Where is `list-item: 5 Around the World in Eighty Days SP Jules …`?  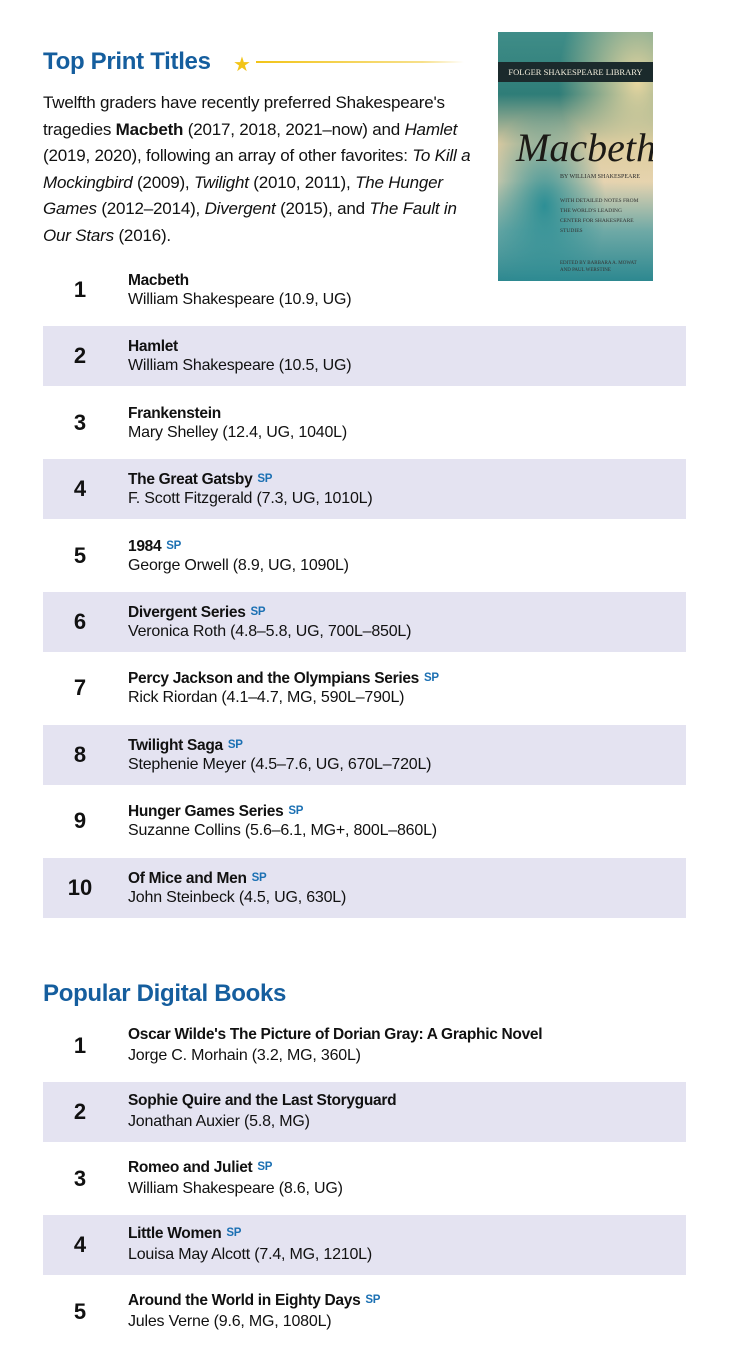
list-item: 5 Around the World in Eighty Days SP Jules … is located at coordinates (364, 1312).